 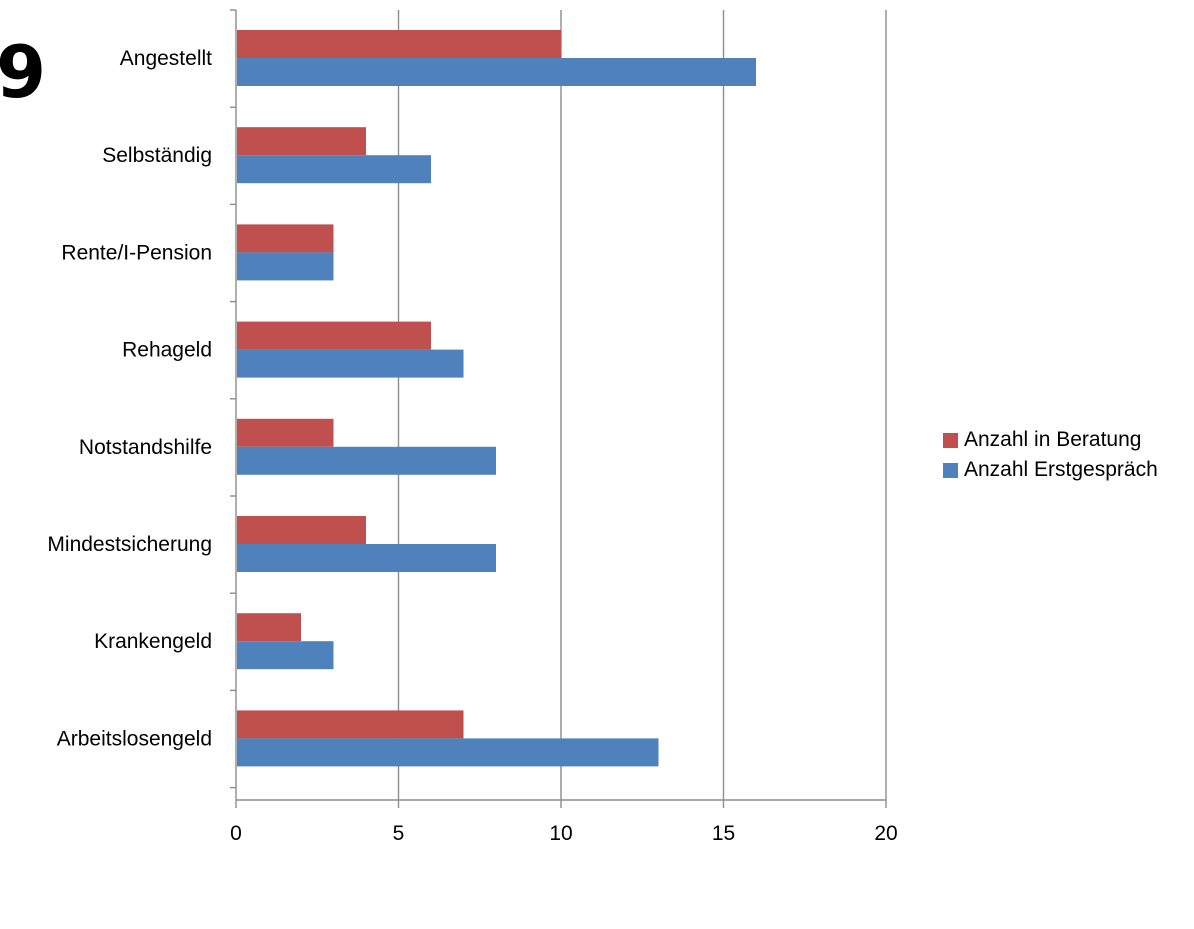 I want to click on x-tick-label: 15, so click(x=723, y=833).